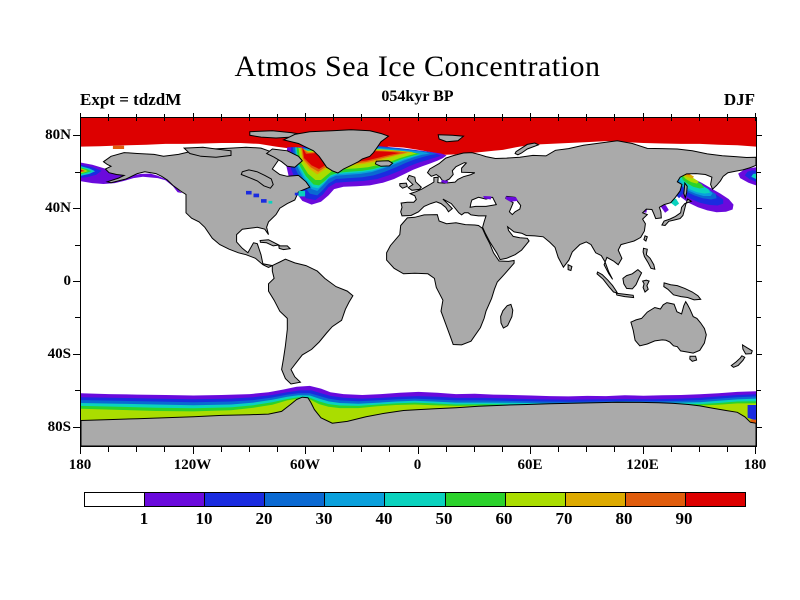 This screenshot has width=800, height=600. What do you see at coordinates (642, 465) in the screenshot?
I see `lon-tick-label: 120E` at bounding box center [642, 465].